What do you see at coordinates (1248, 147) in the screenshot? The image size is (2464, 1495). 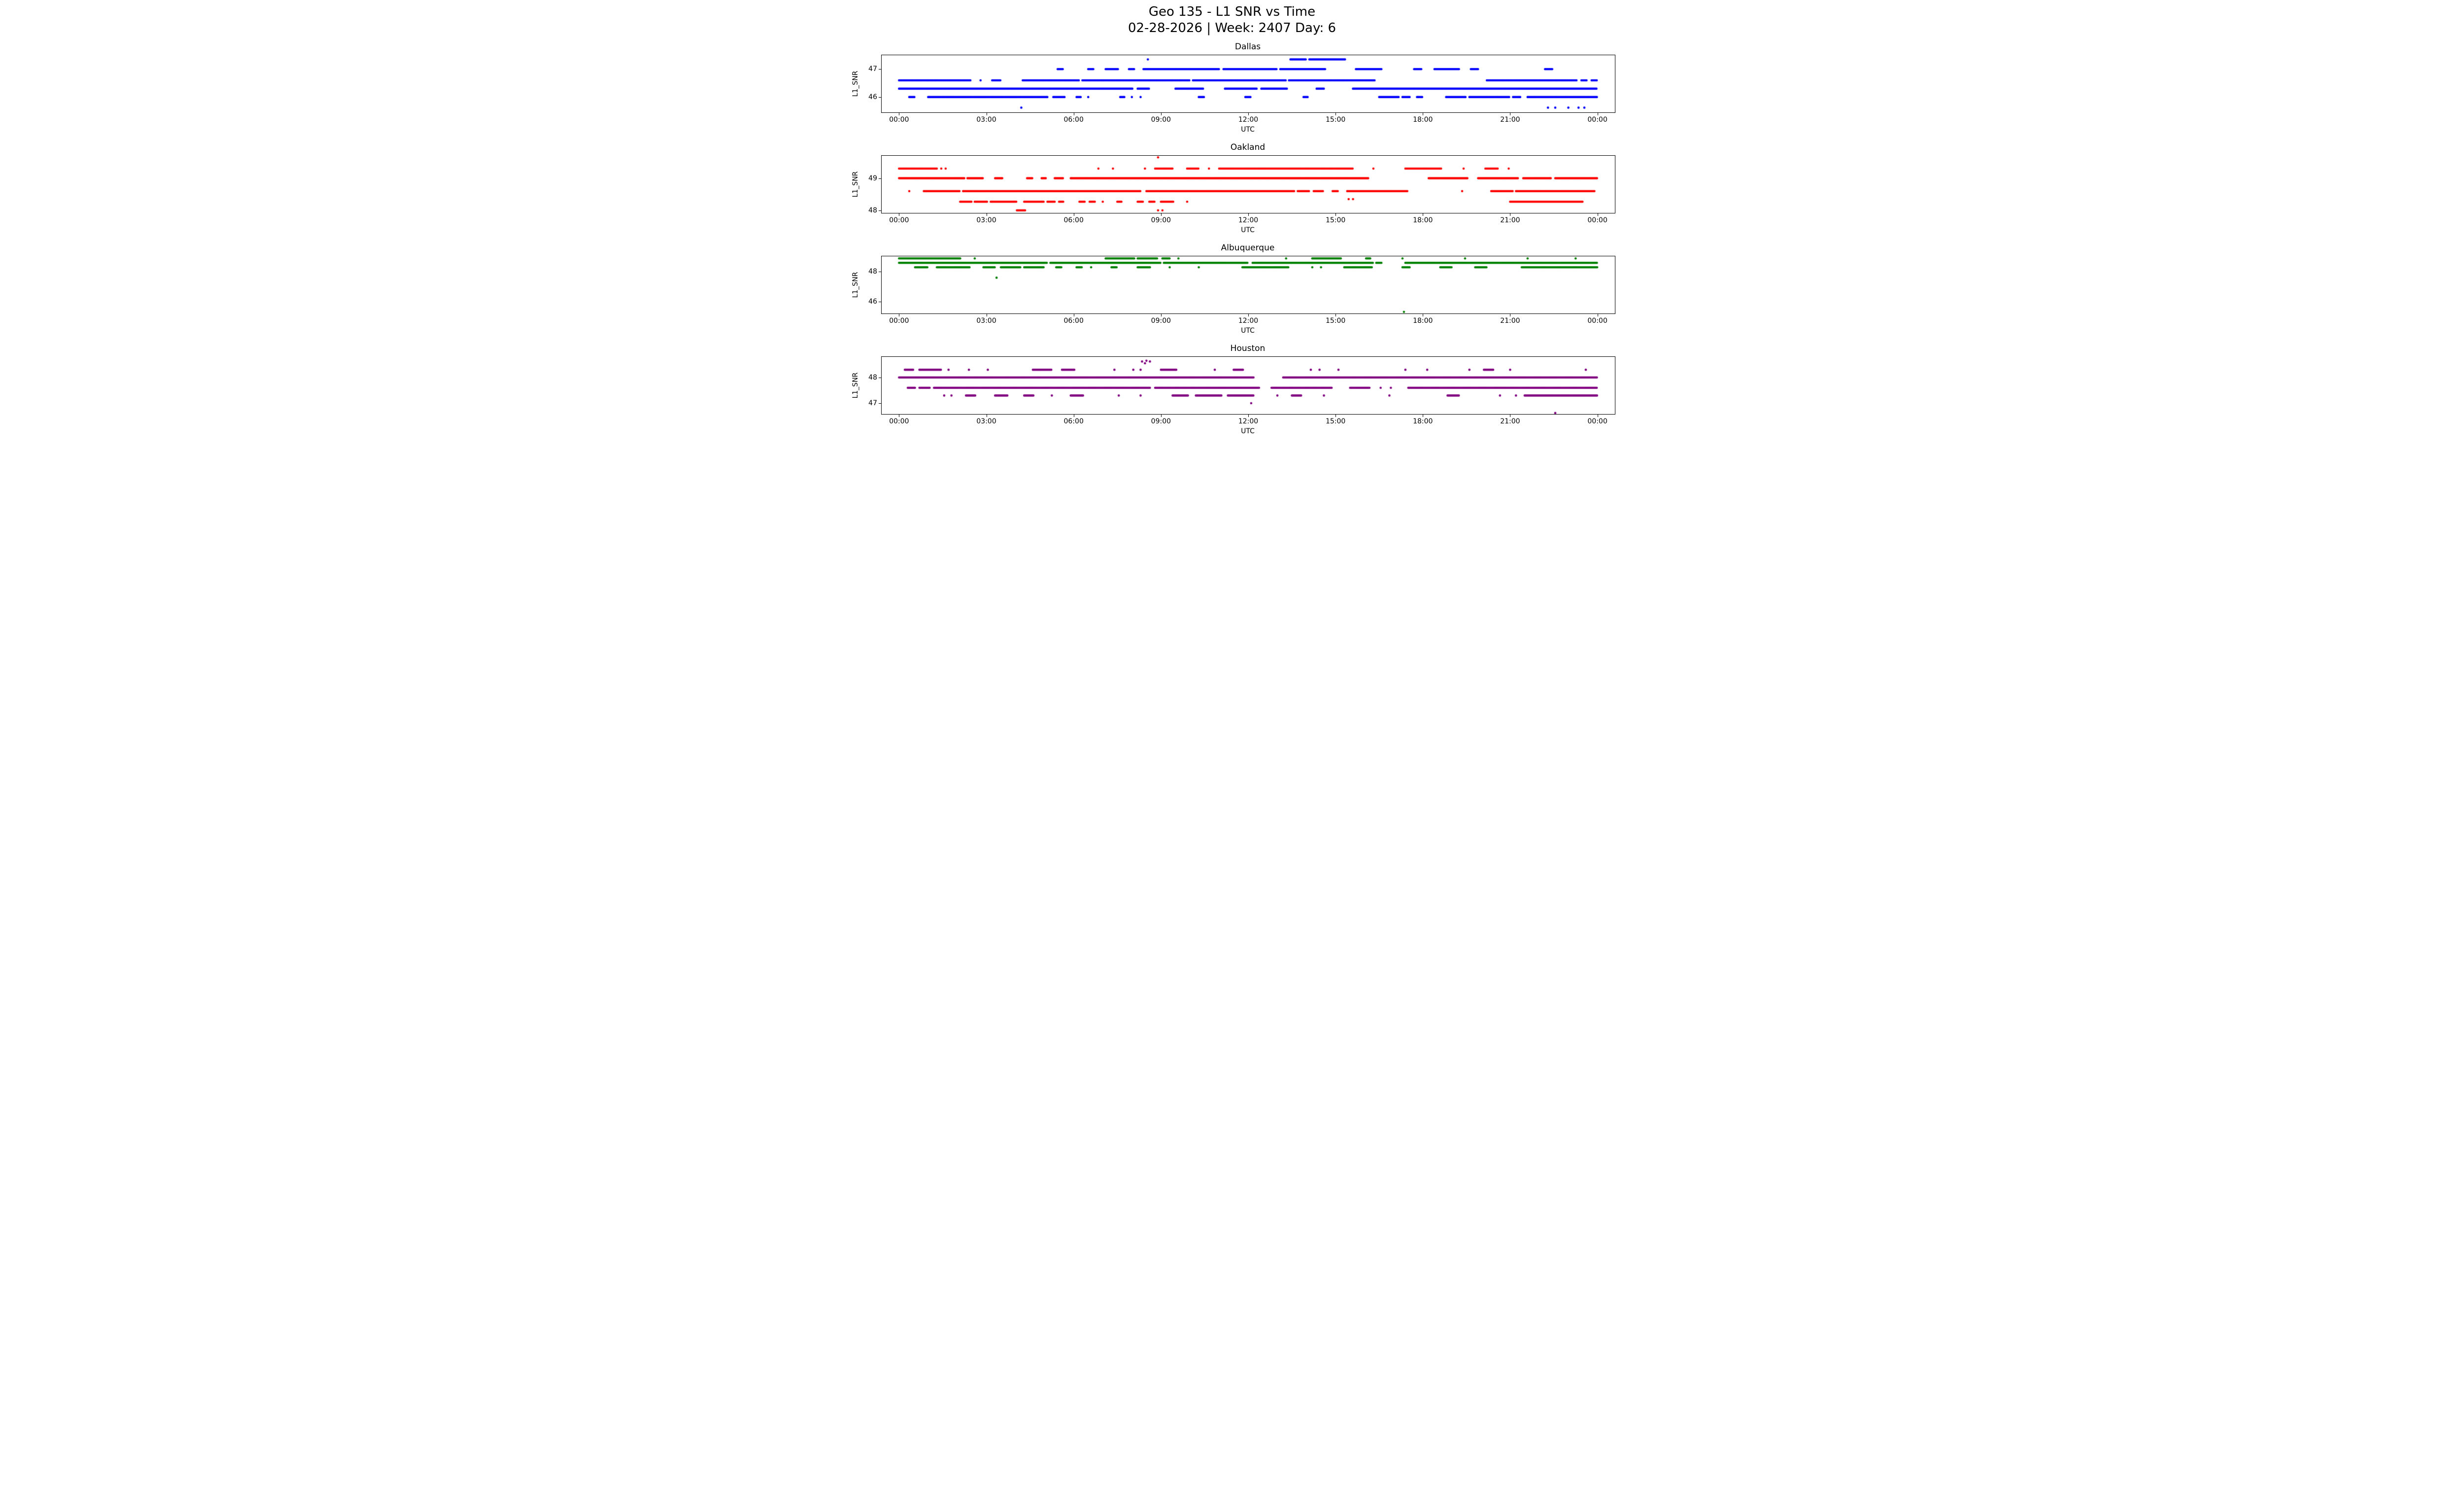 I see `chart-title: Oakland` at bounding box center [1248, 147].